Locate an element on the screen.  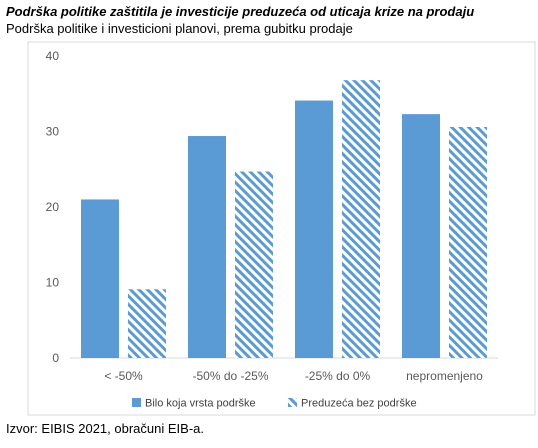
legend-swatch-no-support is located at coordinates (292, 402).